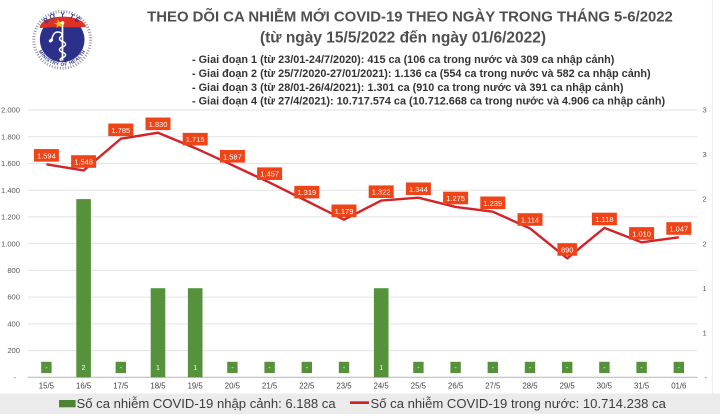 Image resolution: width=720 pixels, height=419 pixels. What do you see at coordinates (13, 297) in the screenshot?
I see `svg-text: 600` at bounding box center [13, 297].